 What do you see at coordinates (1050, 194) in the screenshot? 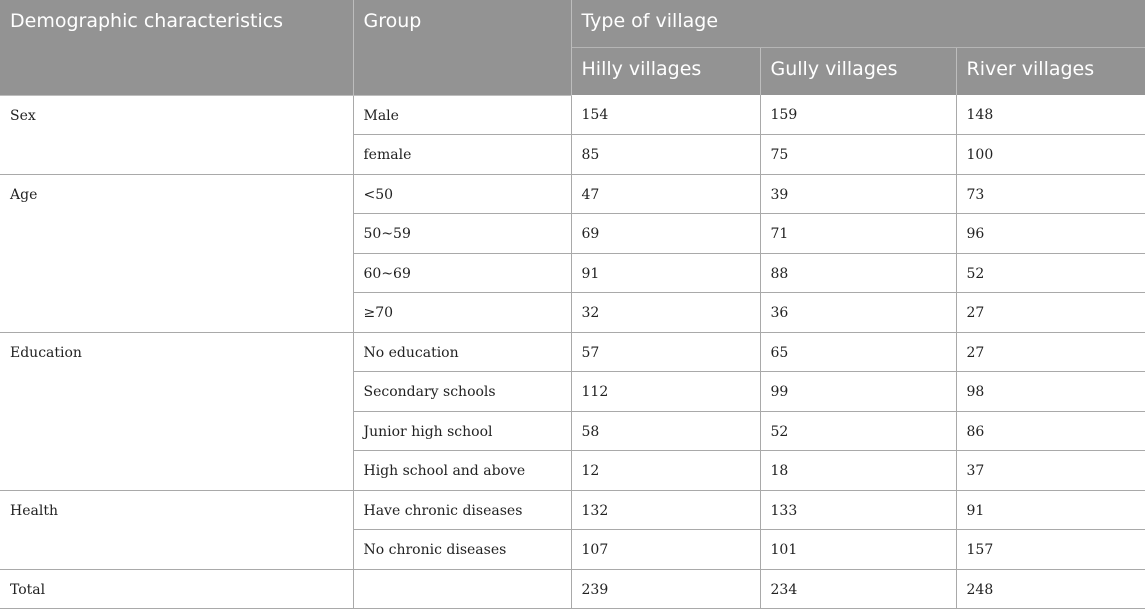
I see `river-value-cell: 73` at bounding box center [1050, 194].